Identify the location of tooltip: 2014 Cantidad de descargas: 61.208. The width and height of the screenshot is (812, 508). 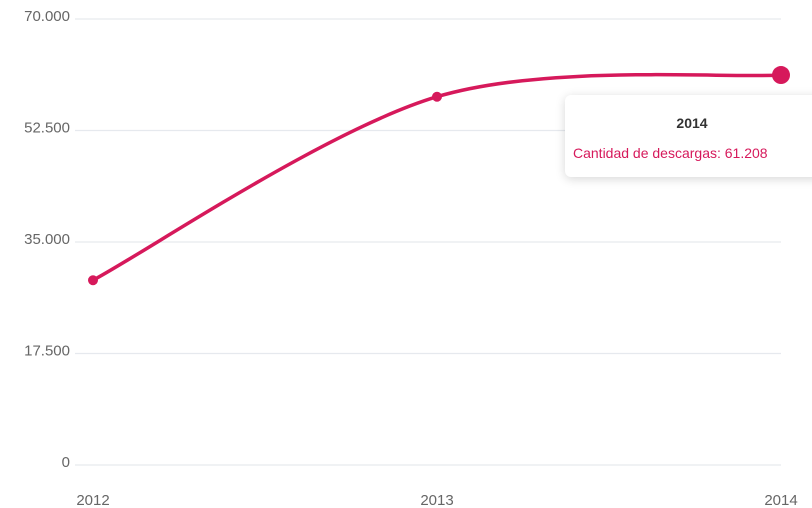
(688, 136).